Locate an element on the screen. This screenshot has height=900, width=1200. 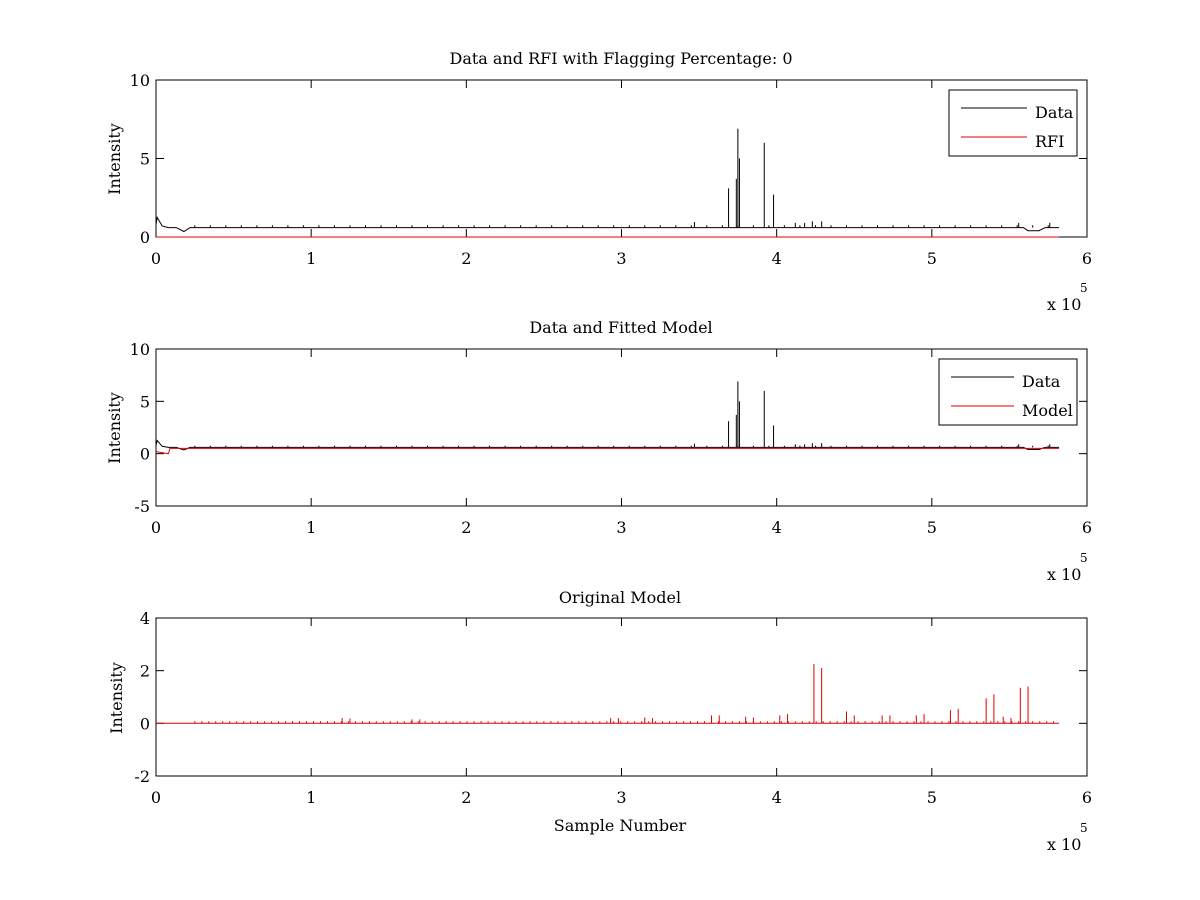
subplot-2-ytick-label: 0 is located at coordinates (145, 454).